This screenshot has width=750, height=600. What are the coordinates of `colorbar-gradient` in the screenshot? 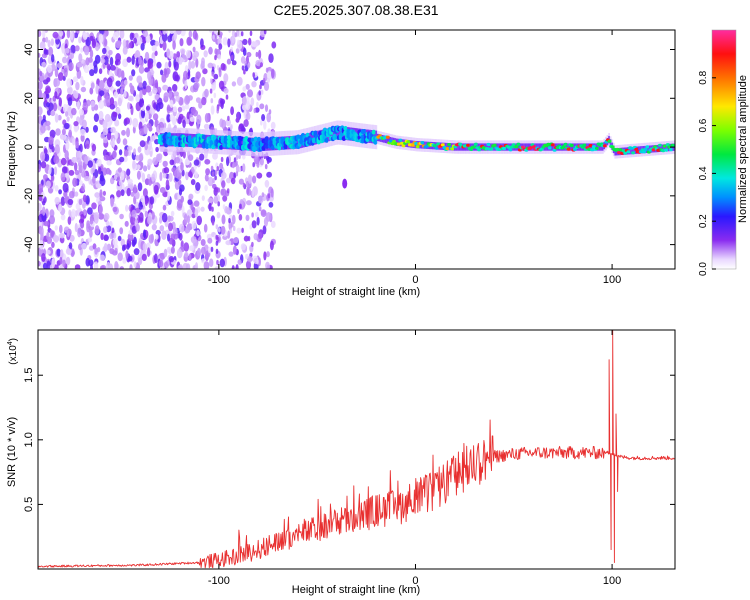 It's located at (724, 149).